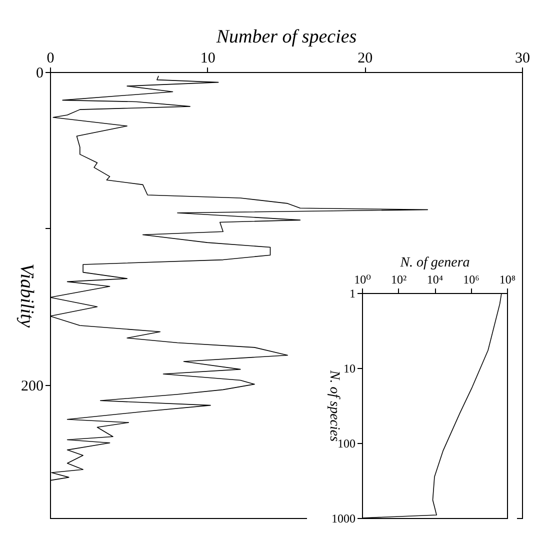 The height and width of the screenshot is (540, 533). I want to click on x-tick-label: 10, so click(208, 58).